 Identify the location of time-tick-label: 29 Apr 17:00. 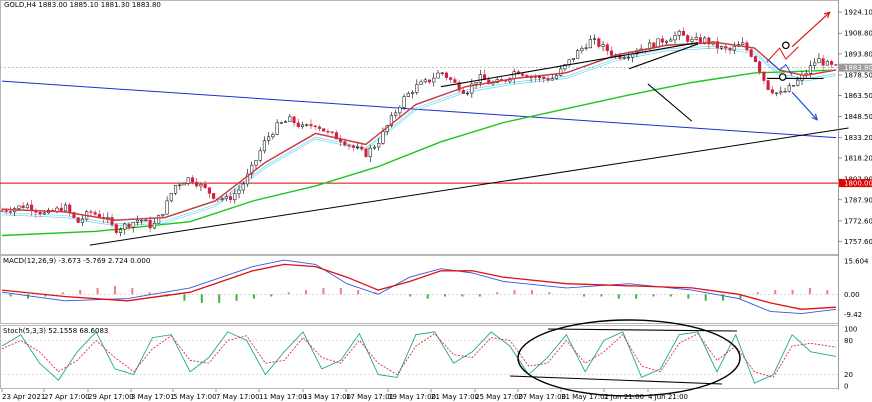
(111, 397).